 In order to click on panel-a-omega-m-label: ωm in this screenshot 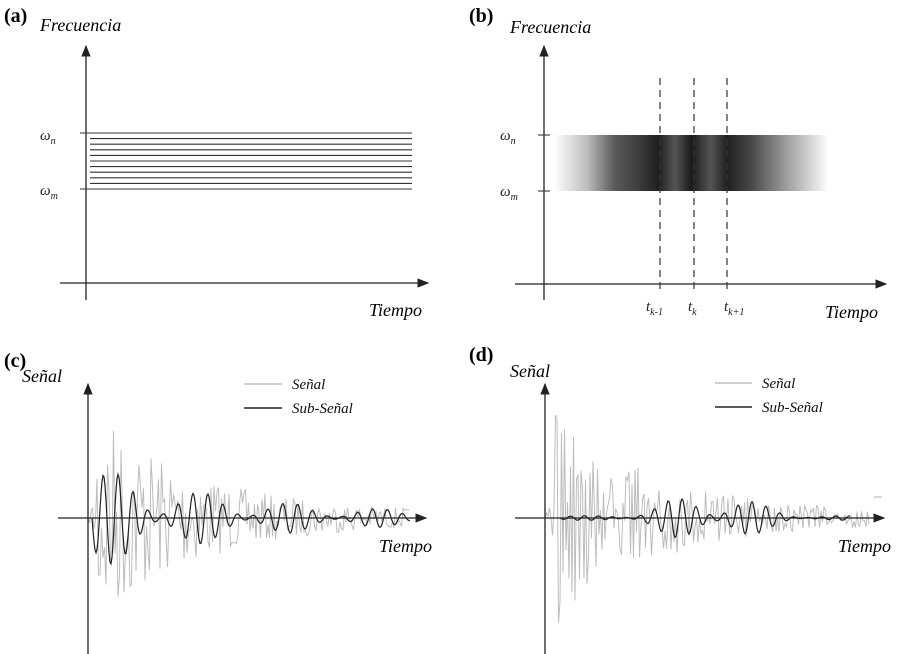, I will do `click(49, 192)`.